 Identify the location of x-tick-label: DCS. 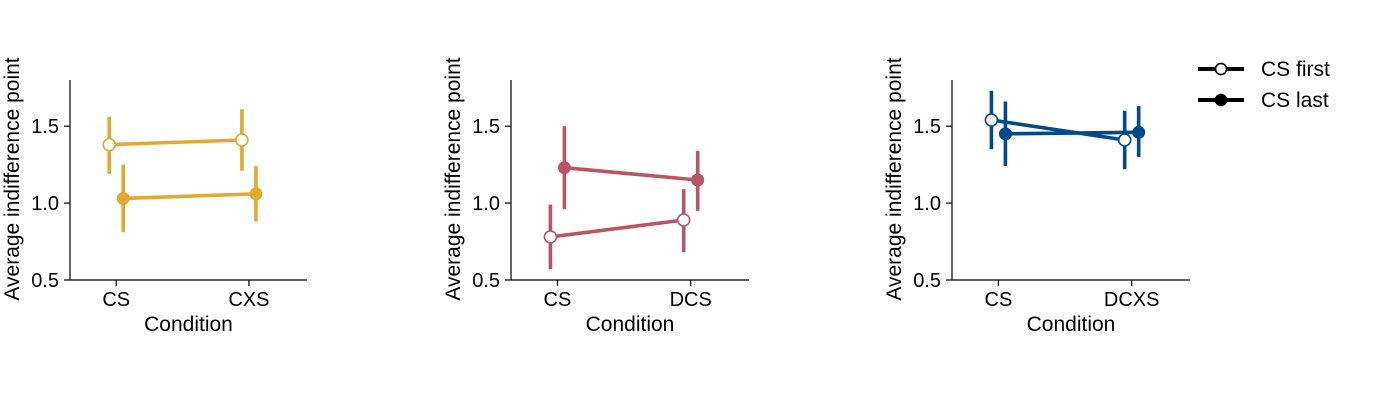
(691, 300).